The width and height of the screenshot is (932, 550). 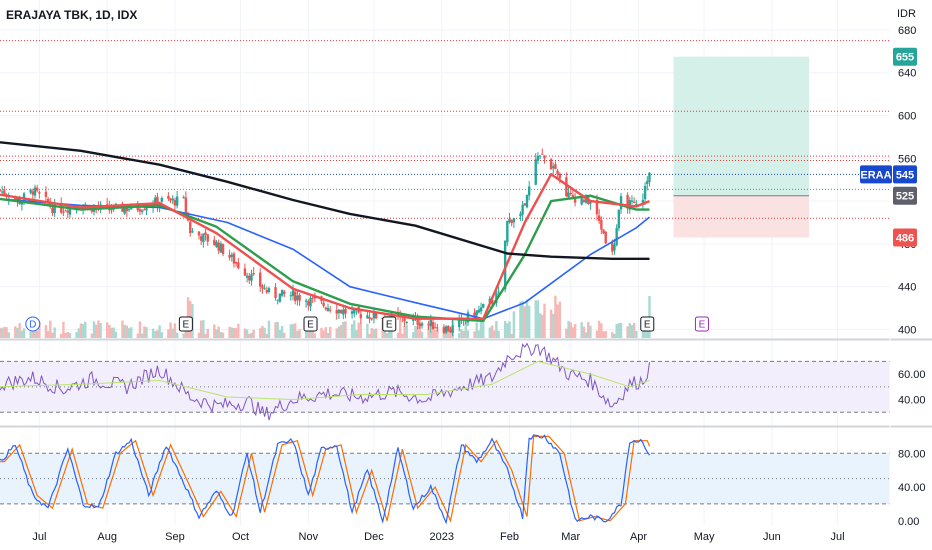 What do you see at coordinates (72, 15) in the screenshot?
I see `symbol-title: ERAJAYA TBK, 1D, IDX` at bounding box center [72, 15].